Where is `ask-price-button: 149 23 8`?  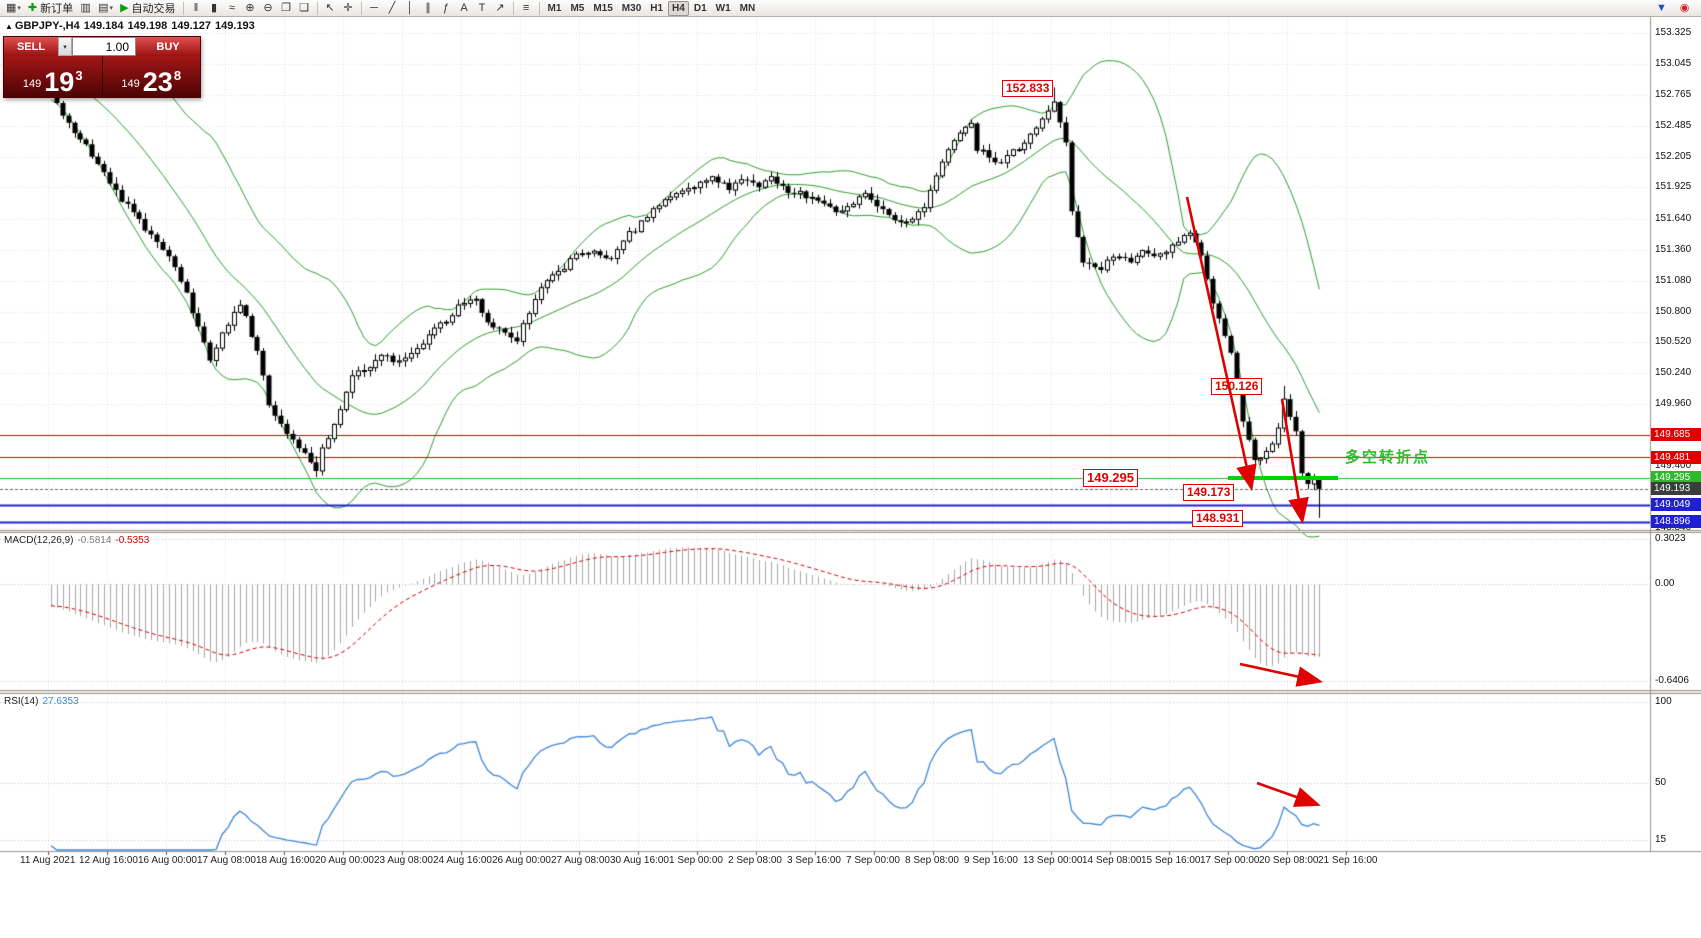 ask-price-button: 149 23 8 is located at coordinates (152, 76).